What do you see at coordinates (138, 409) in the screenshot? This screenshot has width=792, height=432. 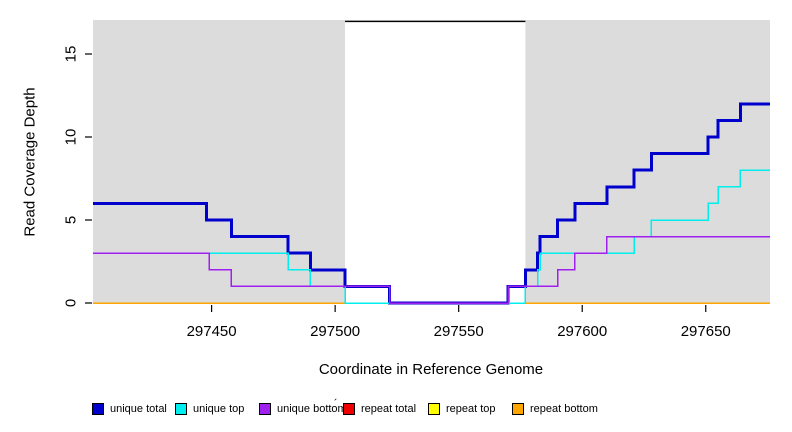 I see `legend-label: unique total` at bounding box center [138, 409].